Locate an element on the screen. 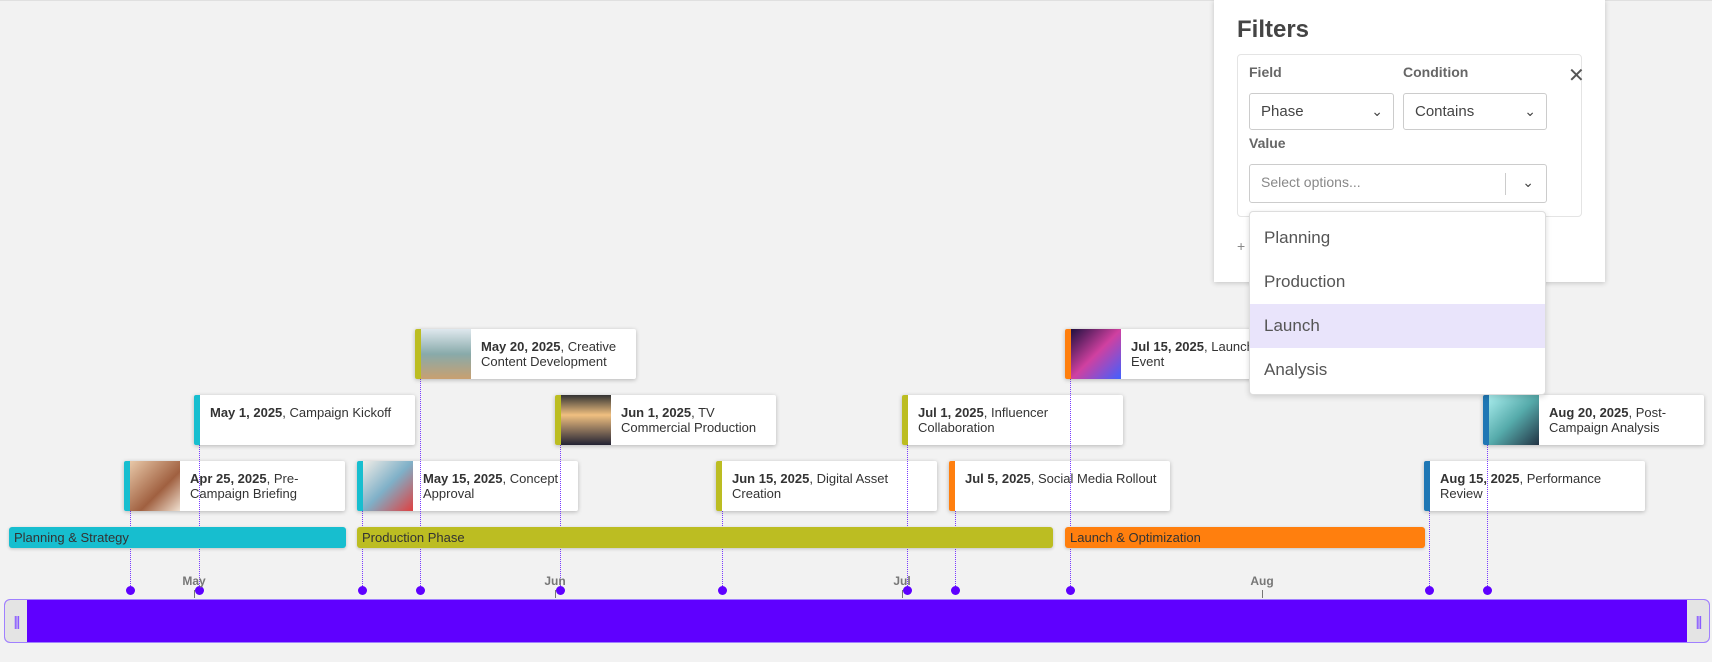 The height and width of the screenshot is (662, 1712). event-card: Jun 1, 2025, TV Commercial Production is located at coordinates (665, 420).